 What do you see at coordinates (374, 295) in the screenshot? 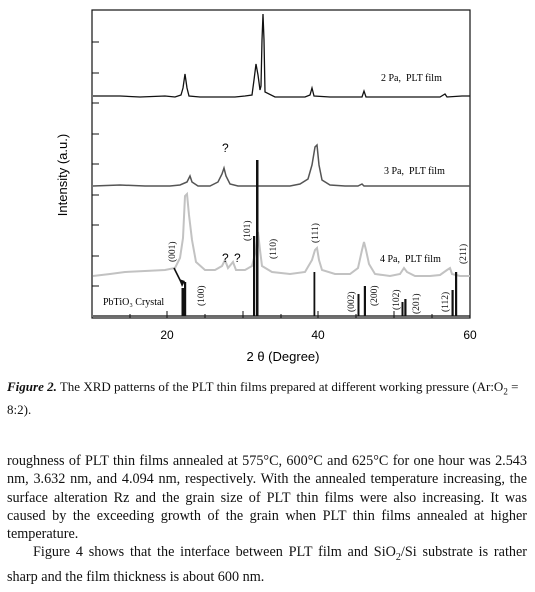
I see `peak-label-200: (200)` at bounding box center [374, 295].